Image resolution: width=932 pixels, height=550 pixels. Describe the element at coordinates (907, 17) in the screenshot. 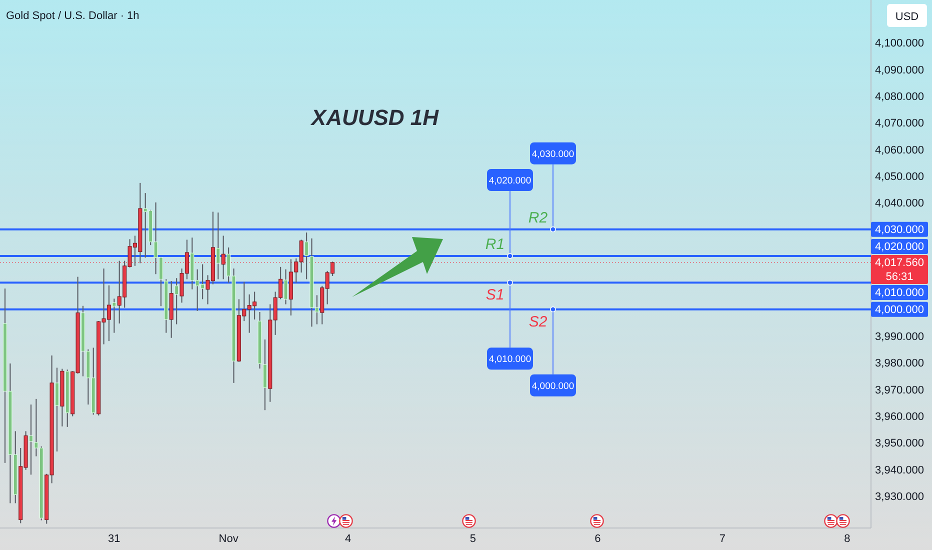

I see `y-axis-title: USD` at that location.